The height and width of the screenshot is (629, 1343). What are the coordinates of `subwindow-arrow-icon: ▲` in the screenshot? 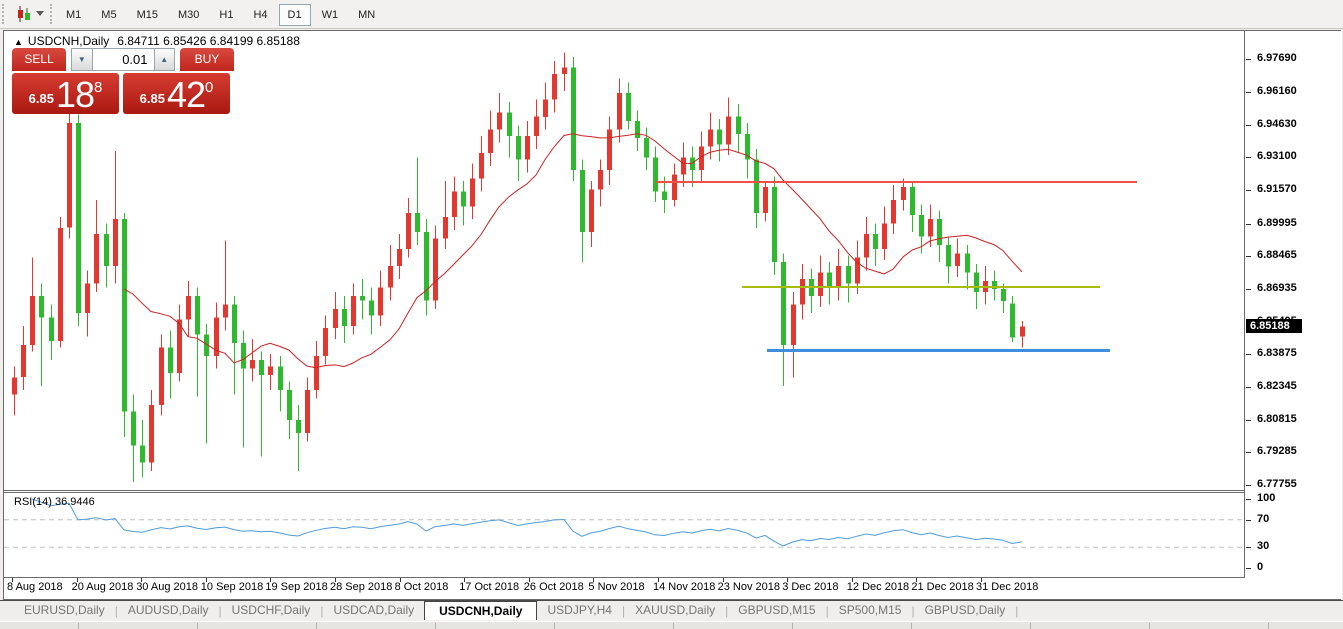 It's located at (18, 42).